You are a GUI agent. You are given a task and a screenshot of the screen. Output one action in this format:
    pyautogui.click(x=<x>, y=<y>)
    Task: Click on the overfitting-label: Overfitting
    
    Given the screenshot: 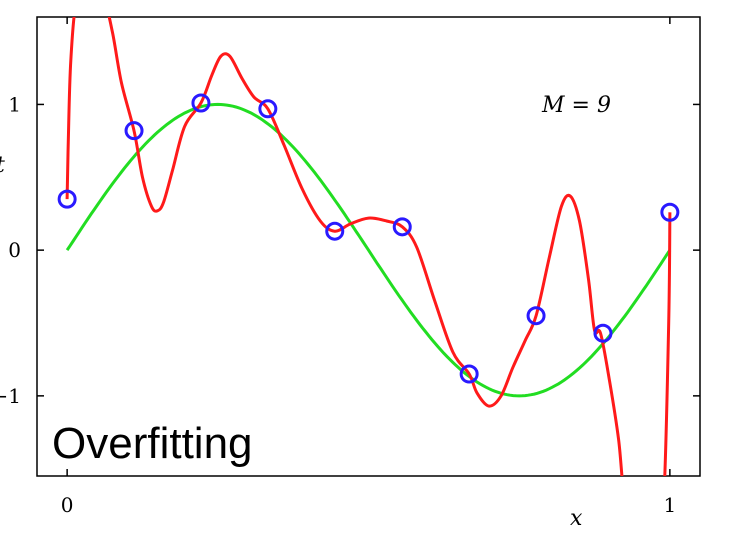 What is the action you would take?
    pyautogui.click(x=152, y=443)
    